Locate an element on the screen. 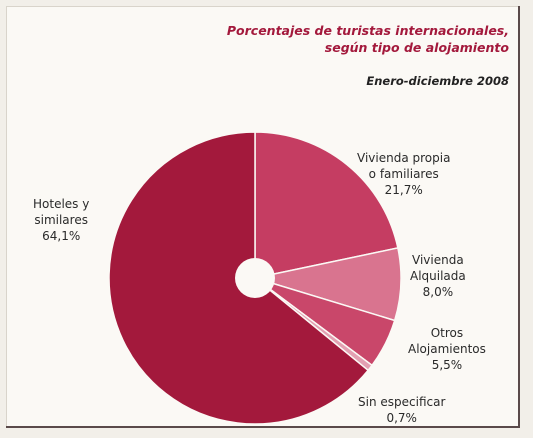  slice-value-text: 5,5% is located at coordinates (447, 365).